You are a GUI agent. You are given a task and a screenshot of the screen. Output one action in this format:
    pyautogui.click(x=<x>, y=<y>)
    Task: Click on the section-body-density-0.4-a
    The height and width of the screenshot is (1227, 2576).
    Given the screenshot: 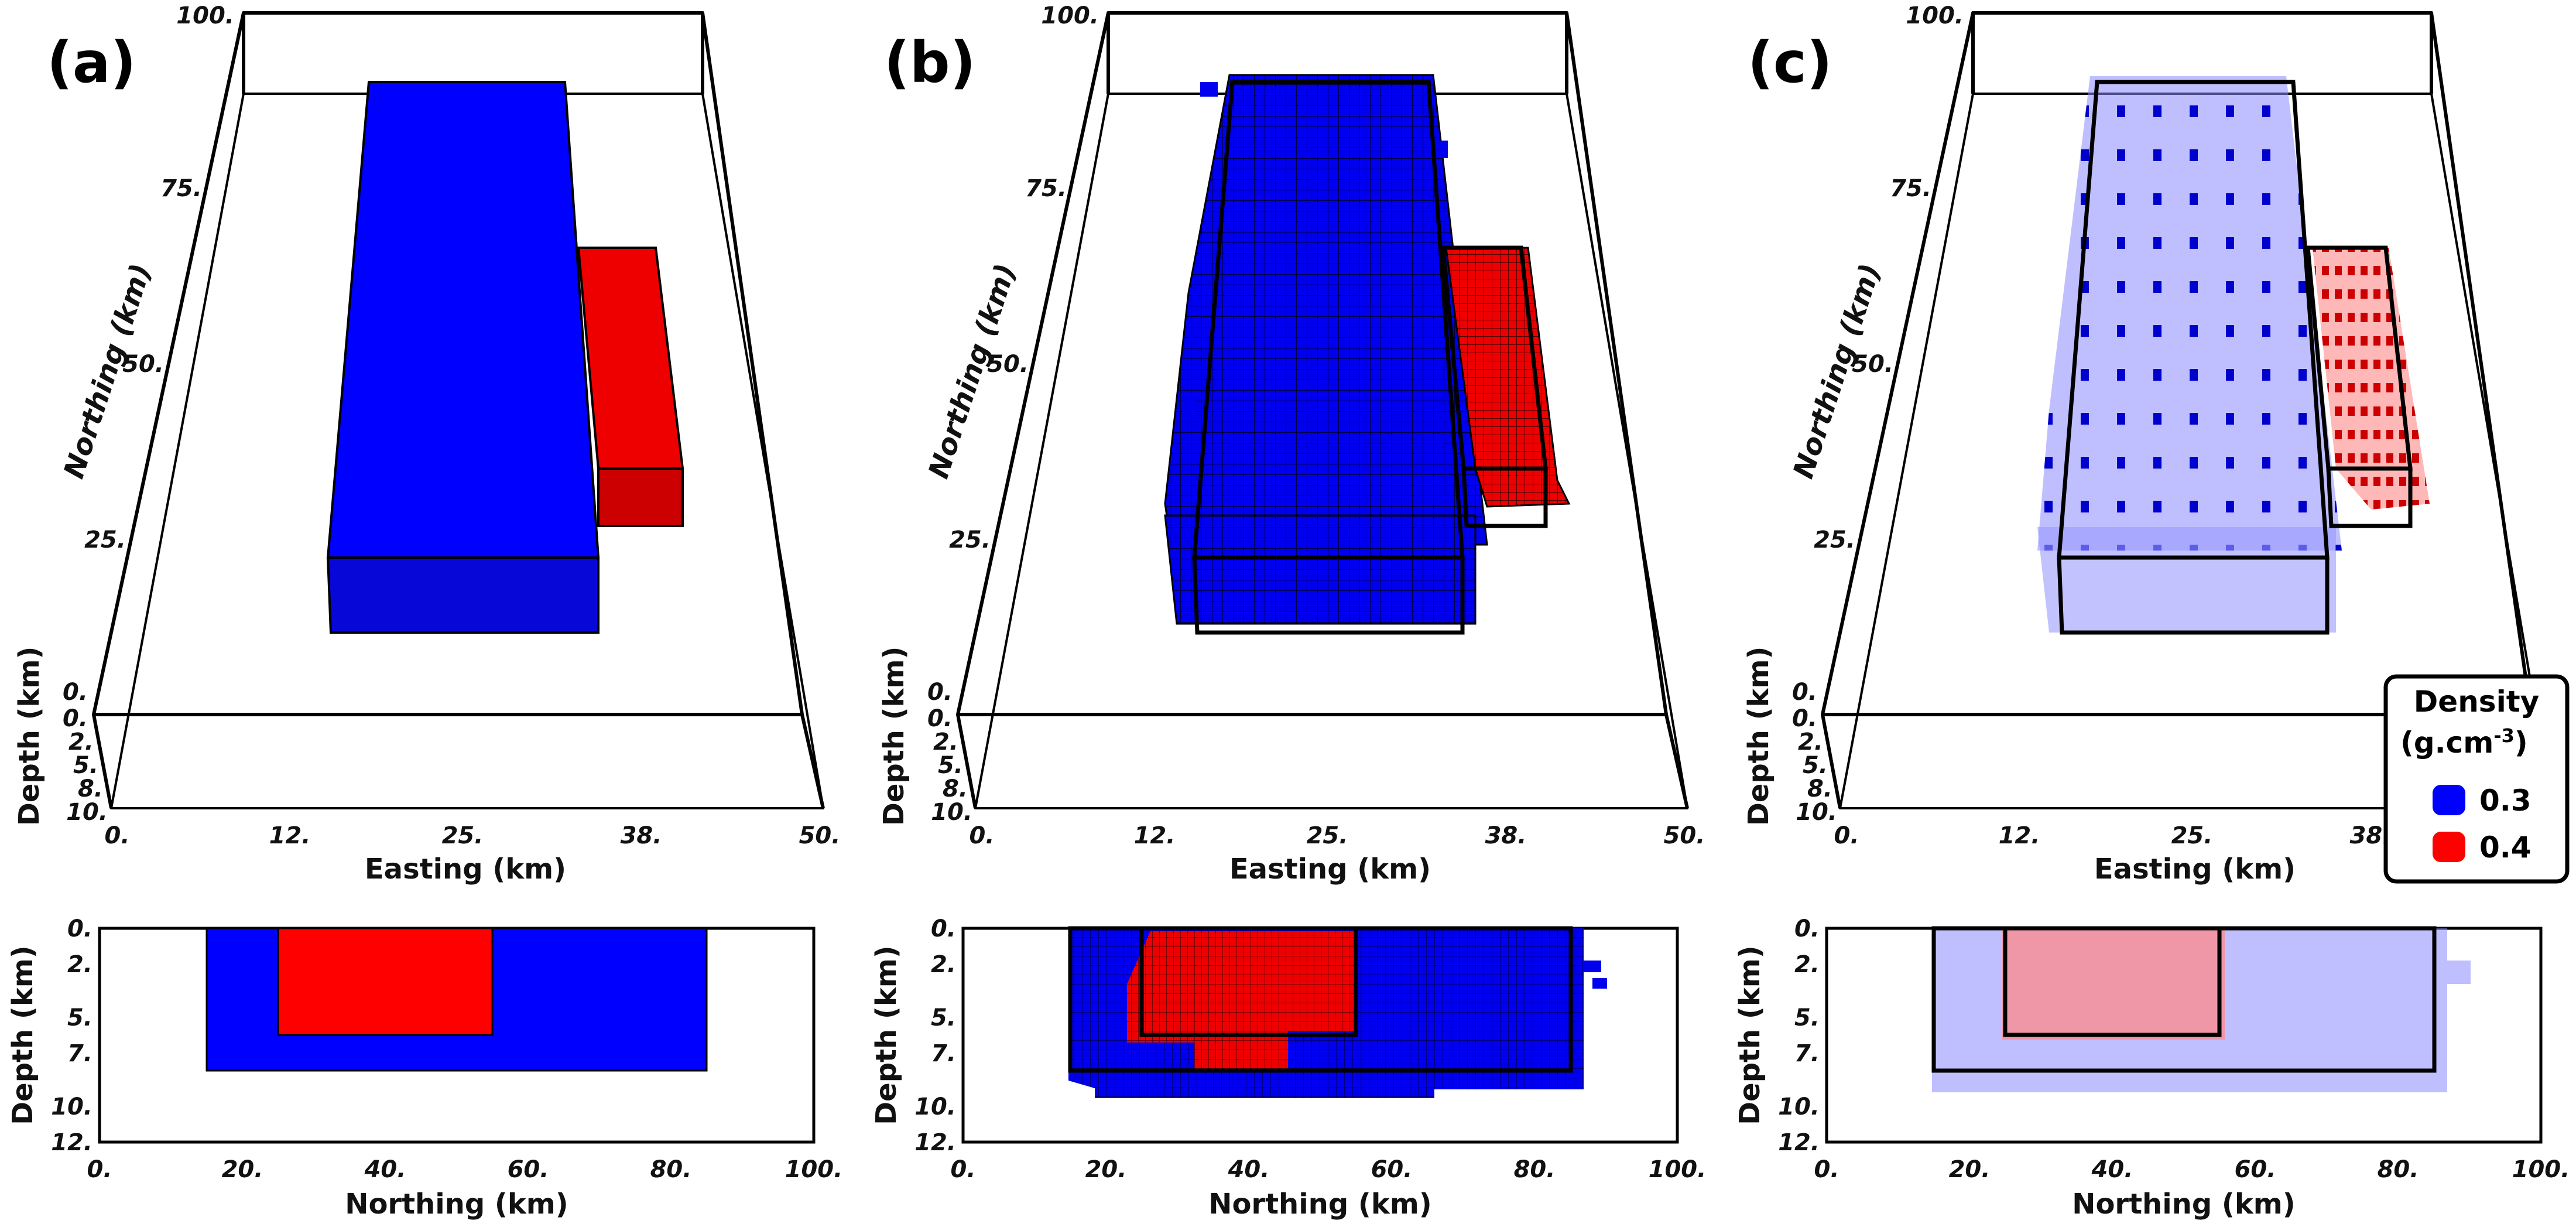 What is the action you would take?
    pyautogui.click(x=385, y=981)
    